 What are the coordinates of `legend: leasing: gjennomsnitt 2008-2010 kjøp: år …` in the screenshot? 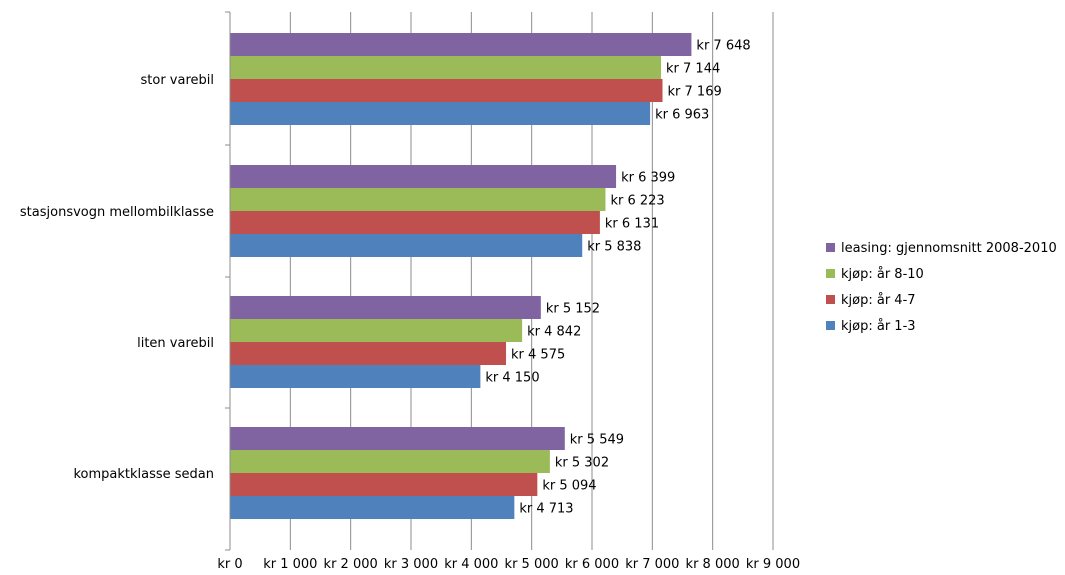 It's located at (941, 287).